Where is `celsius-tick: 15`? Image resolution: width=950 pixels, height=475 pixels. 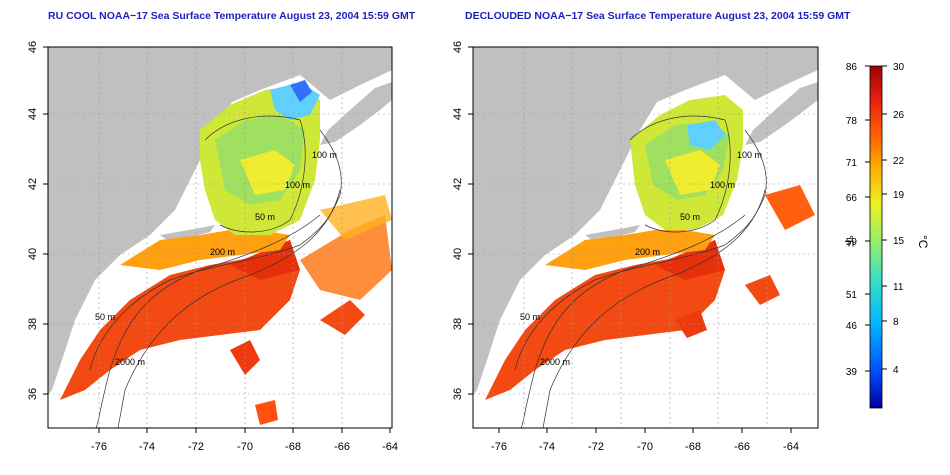 celsius-tick: 15 is located at coordinates (899, 241).